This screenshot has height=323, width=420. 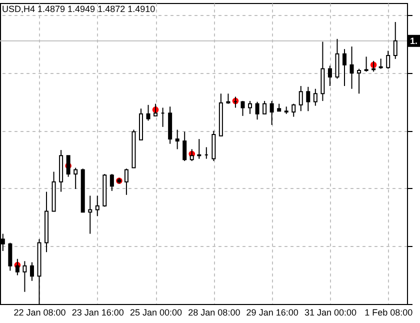 I want to click on x-tick-label: 23 Jan 16:00, so click(x=98, y=313).